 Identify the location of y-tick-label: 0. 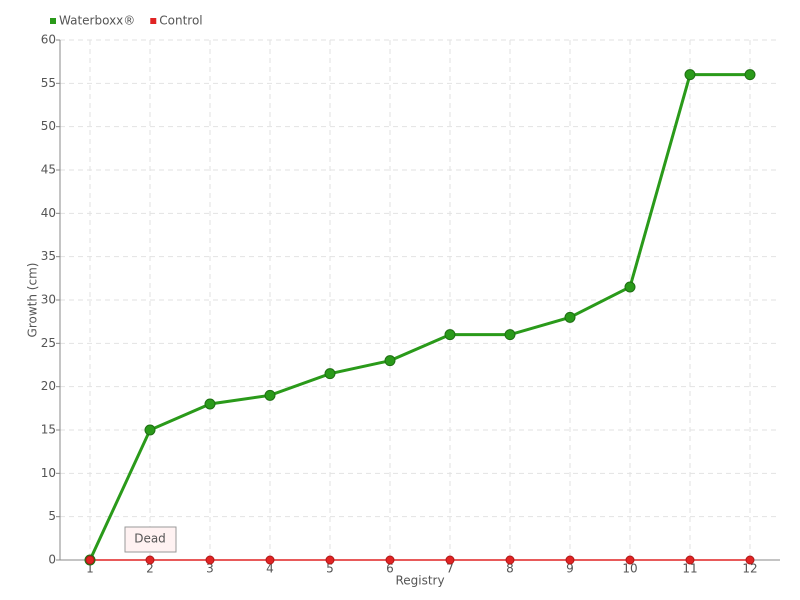
(52, 560).